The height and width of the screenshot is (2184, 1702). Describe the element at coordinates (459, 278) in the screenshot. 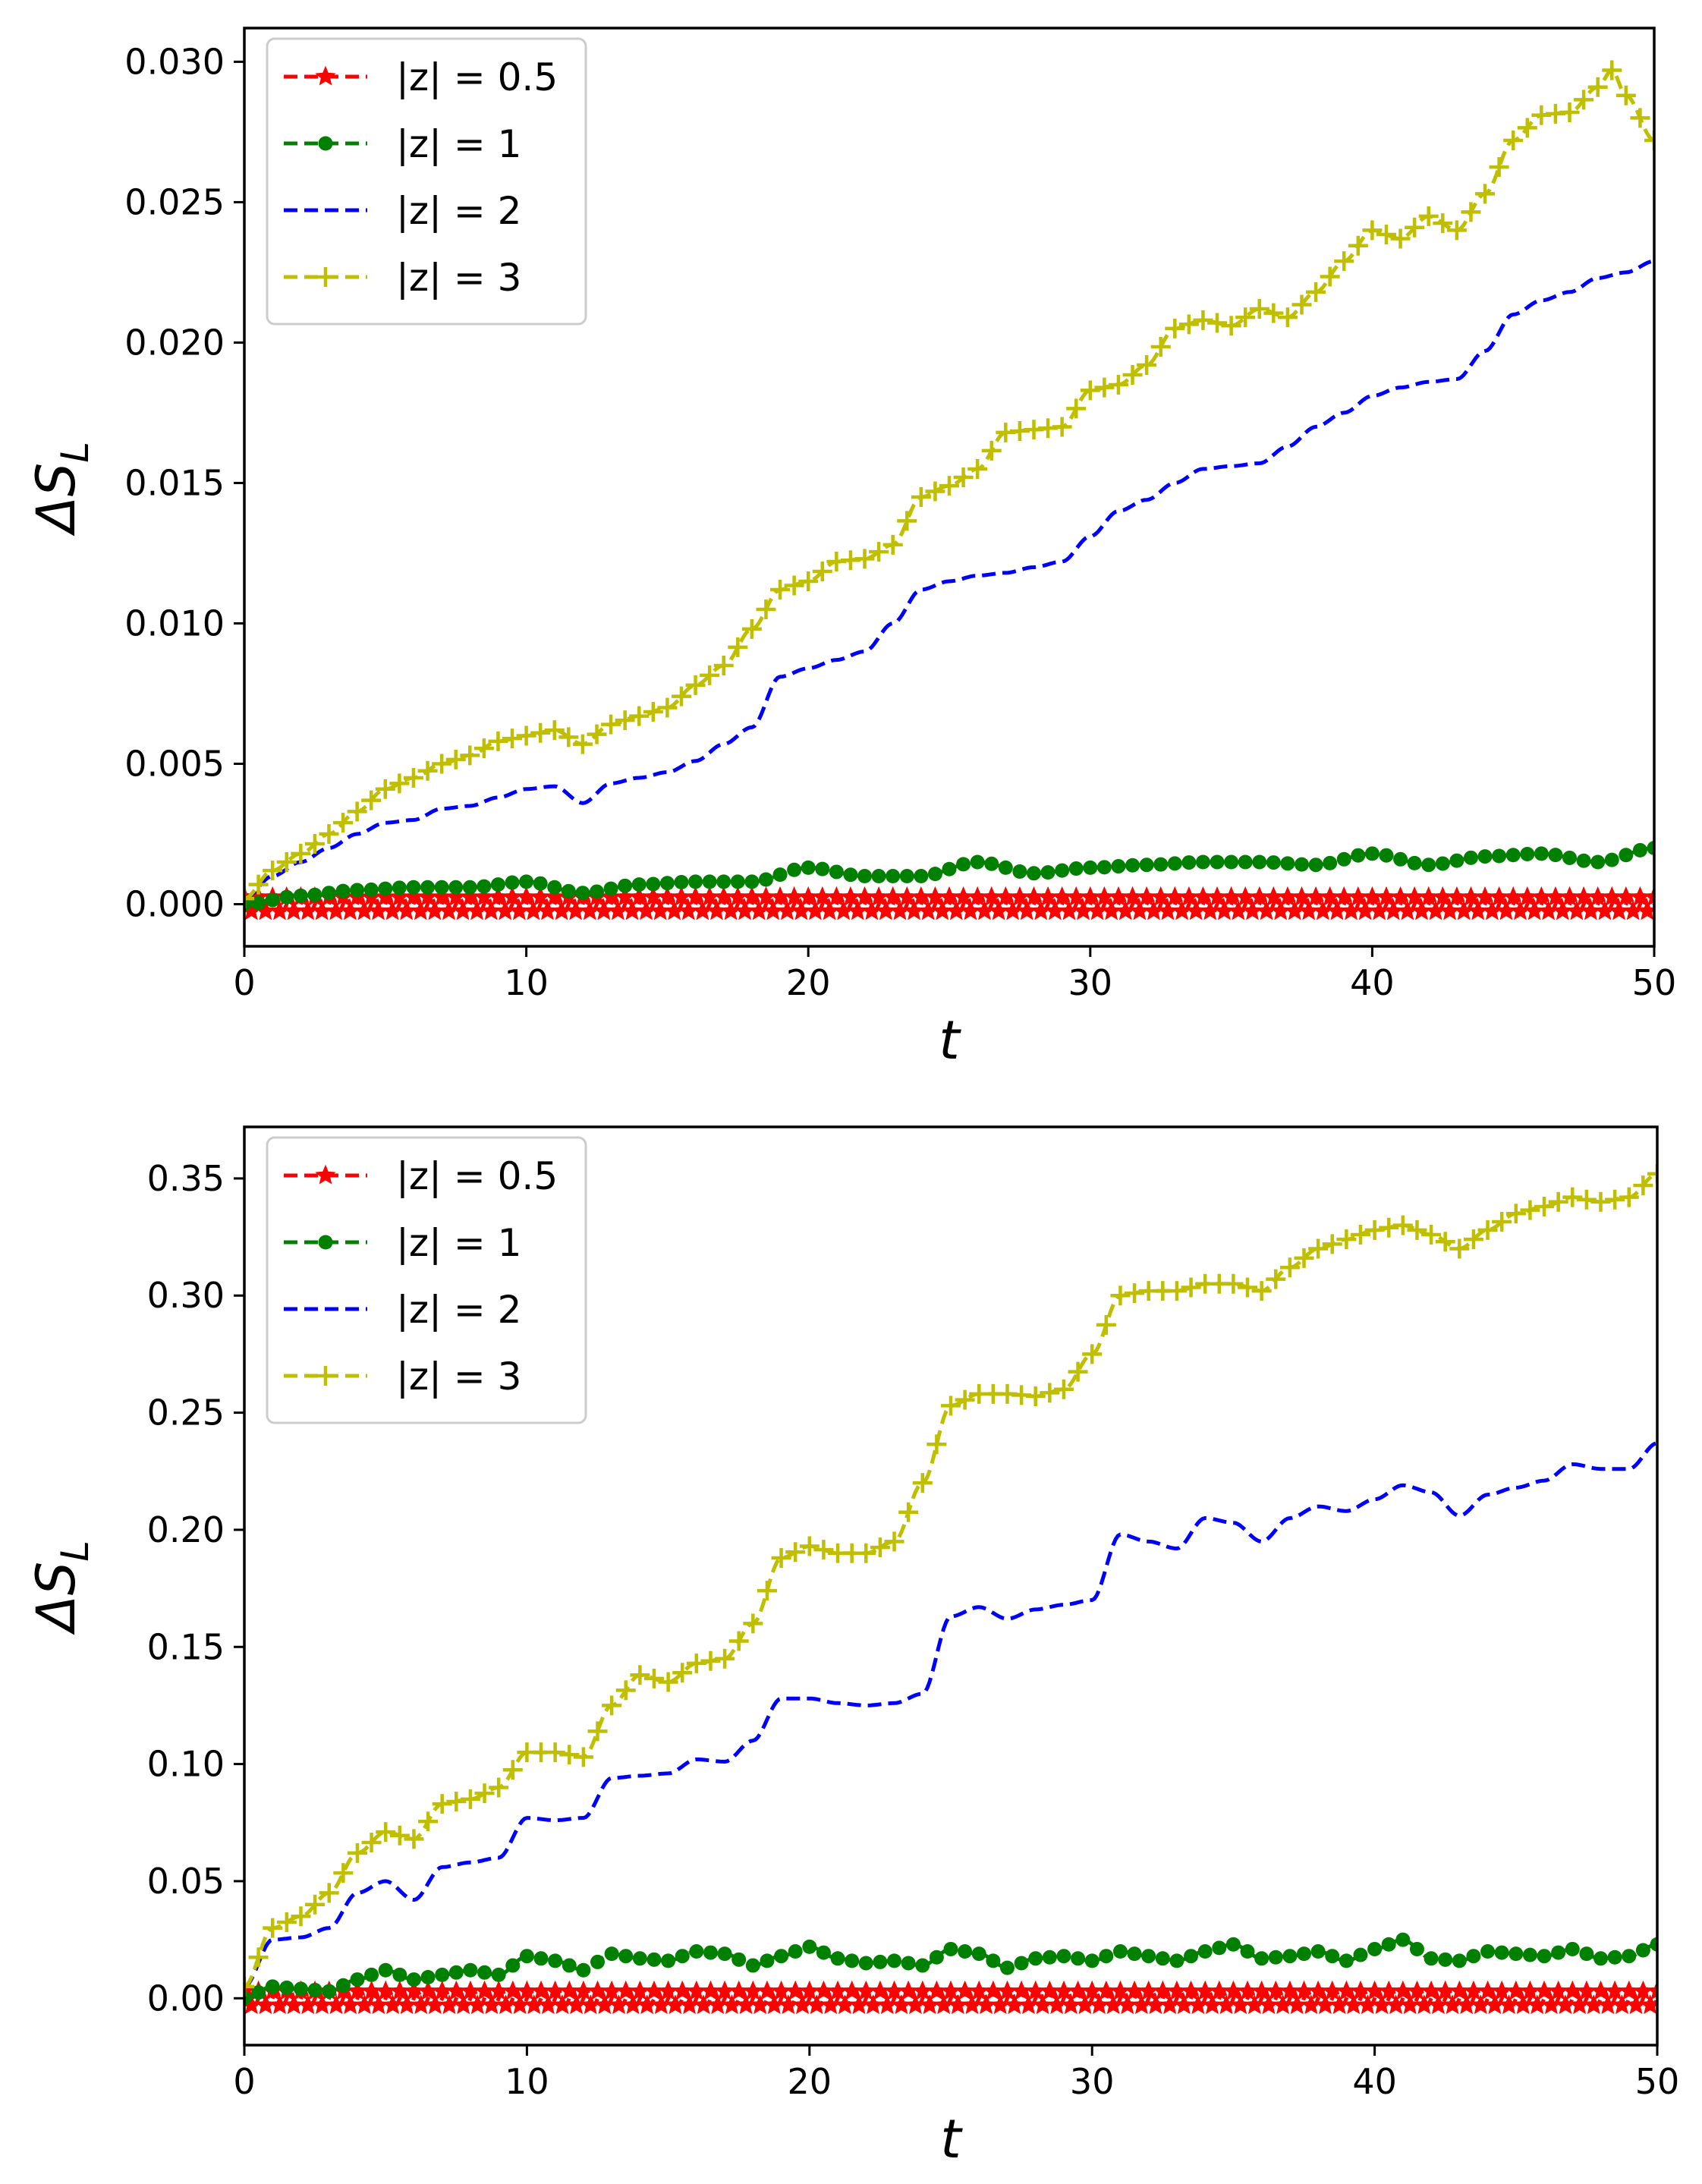

I see `legend-label: |z| = 3` at that location.